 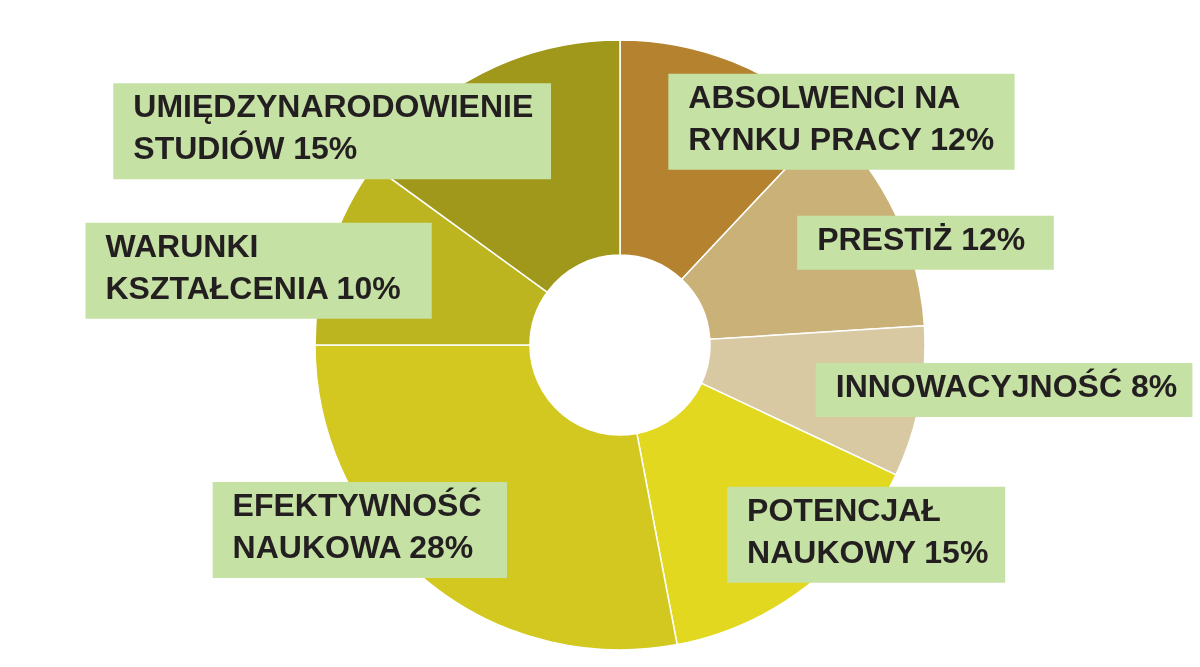 I want to click on slice-label: ABSOLWENCI NA RYNKU PRACY 12%, so click(x=841, y=117).